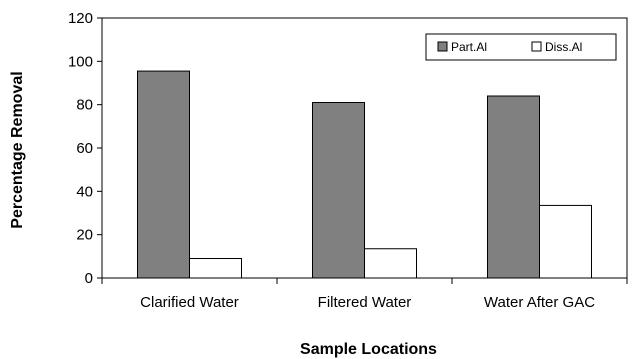 The width and height of the screenshot is (638, 359). I want to click on y-axis: 0 20 40 60 80 100 120, so click(85, 148).